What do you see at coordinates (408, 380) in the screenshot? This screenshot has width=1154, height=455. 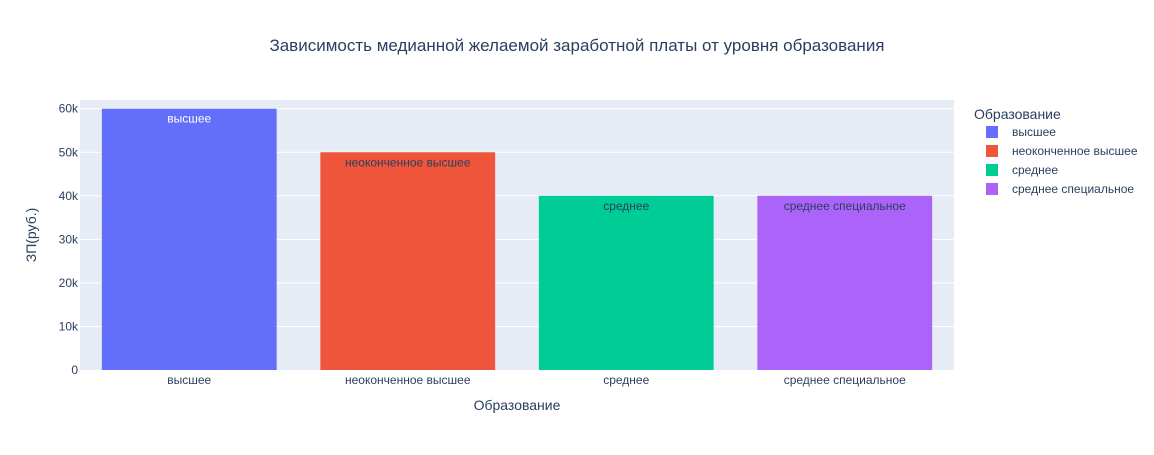 I see `x-tick-label: неоконченное высшее` at bounding box center [408, 380].